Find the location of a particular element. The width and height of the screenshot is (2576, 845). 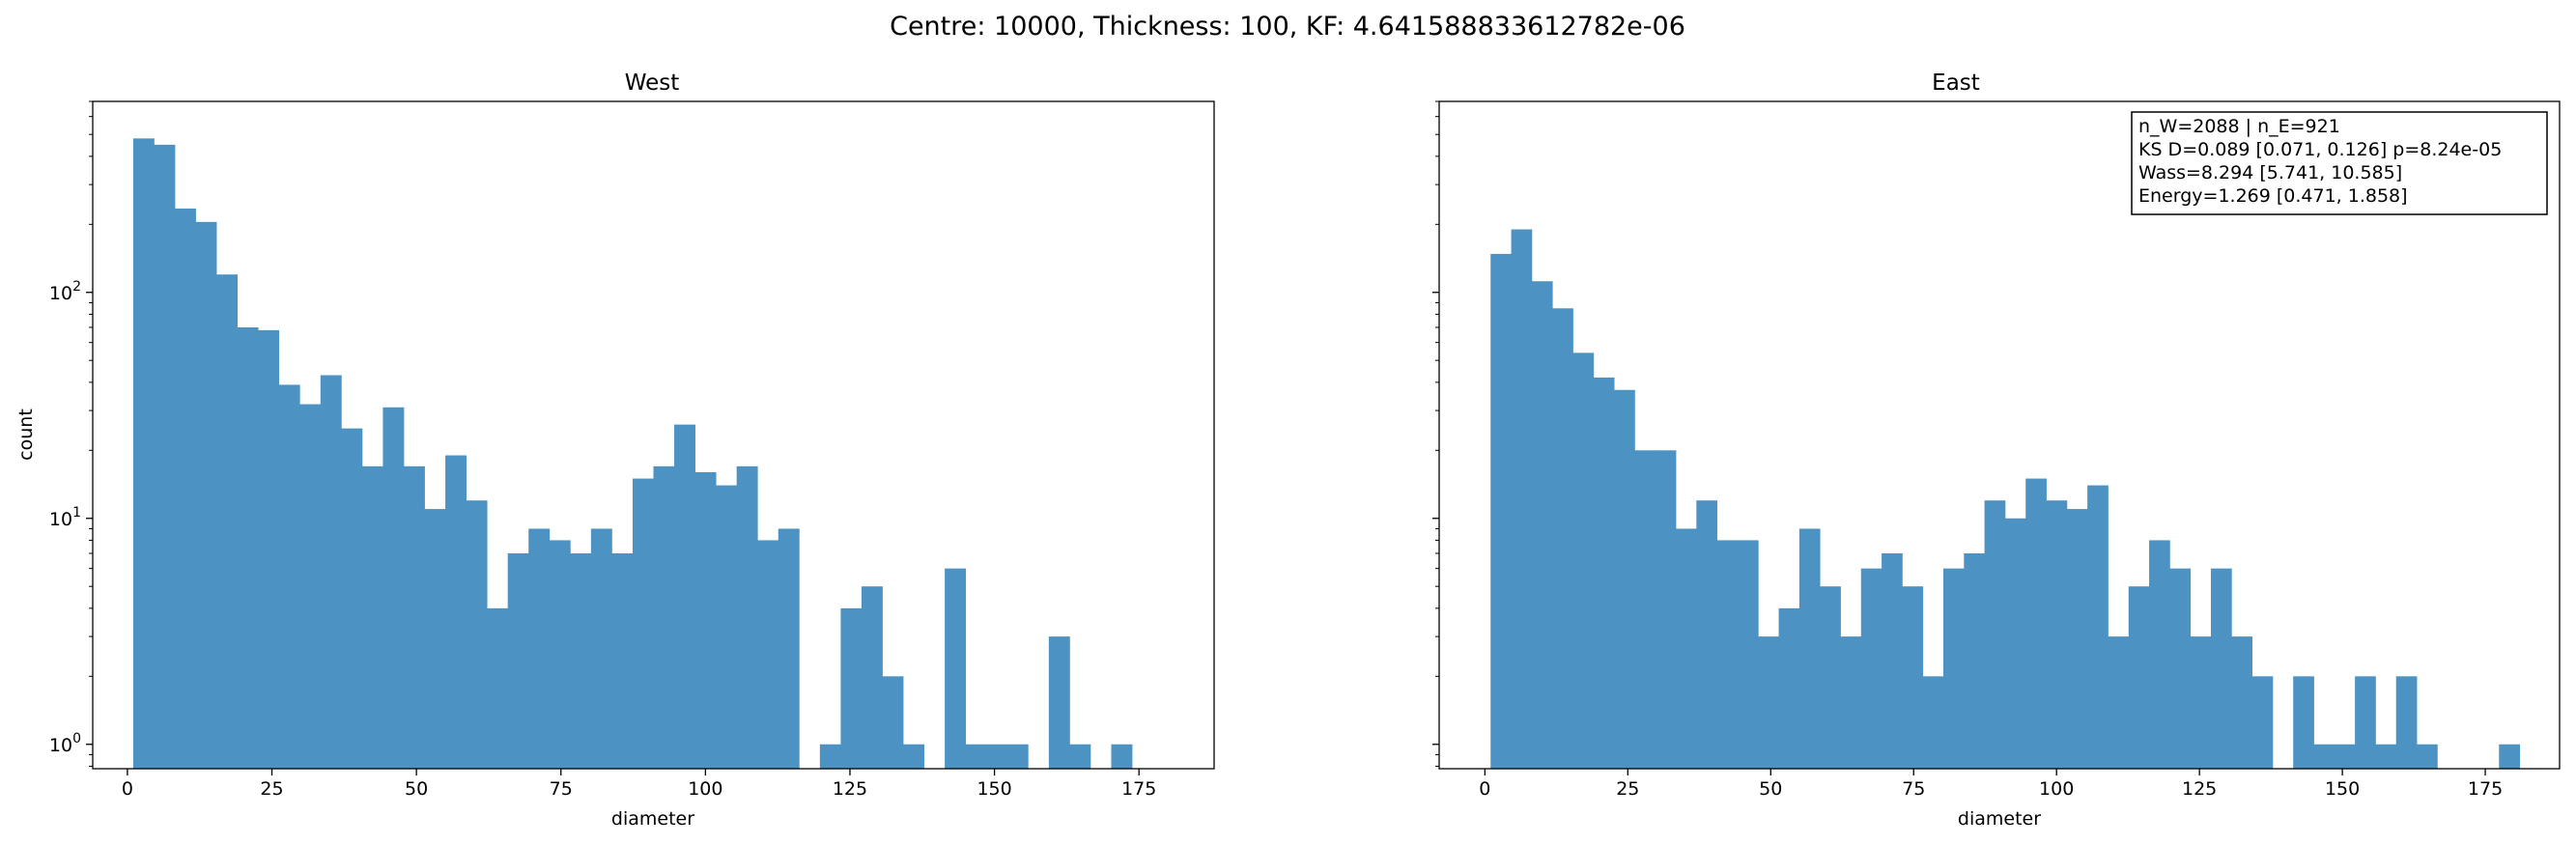

stats-line-counts: n_W=2088 | n_E=921 is located at coordinates (2239, 127).